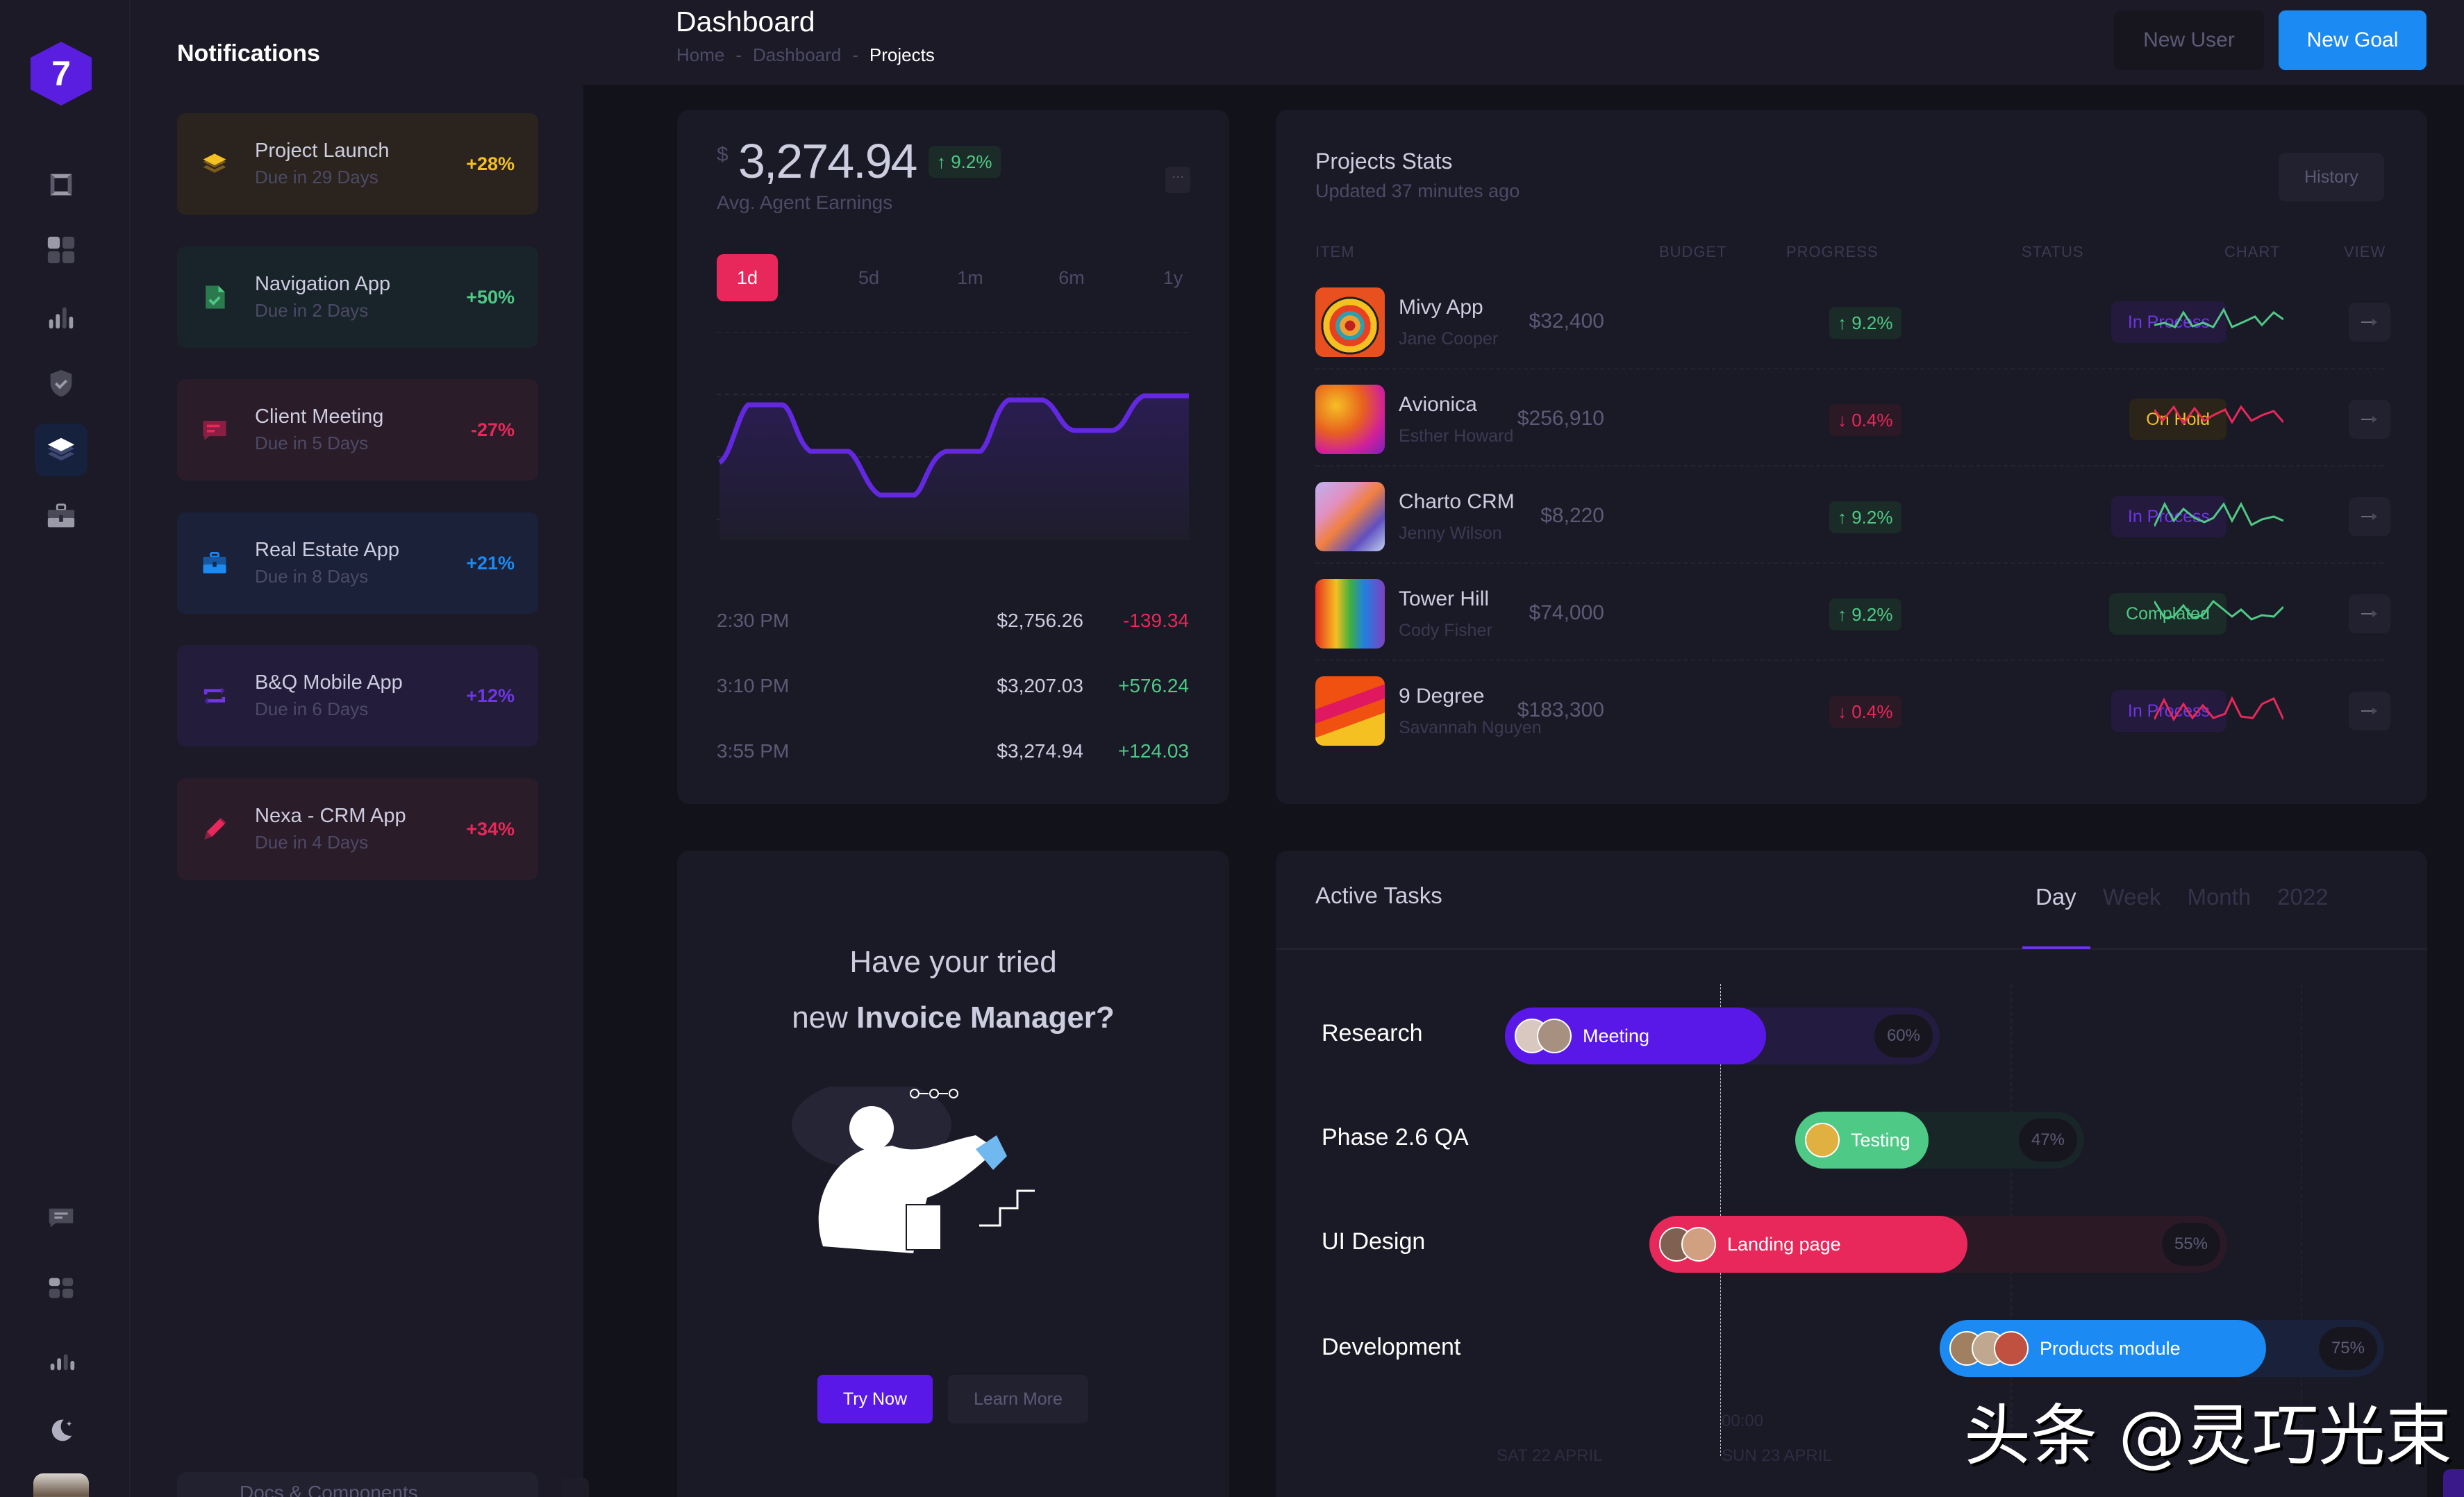 The image size is (2464, 1497). I want to click on notification-pct: +34%, so click(490, 828).